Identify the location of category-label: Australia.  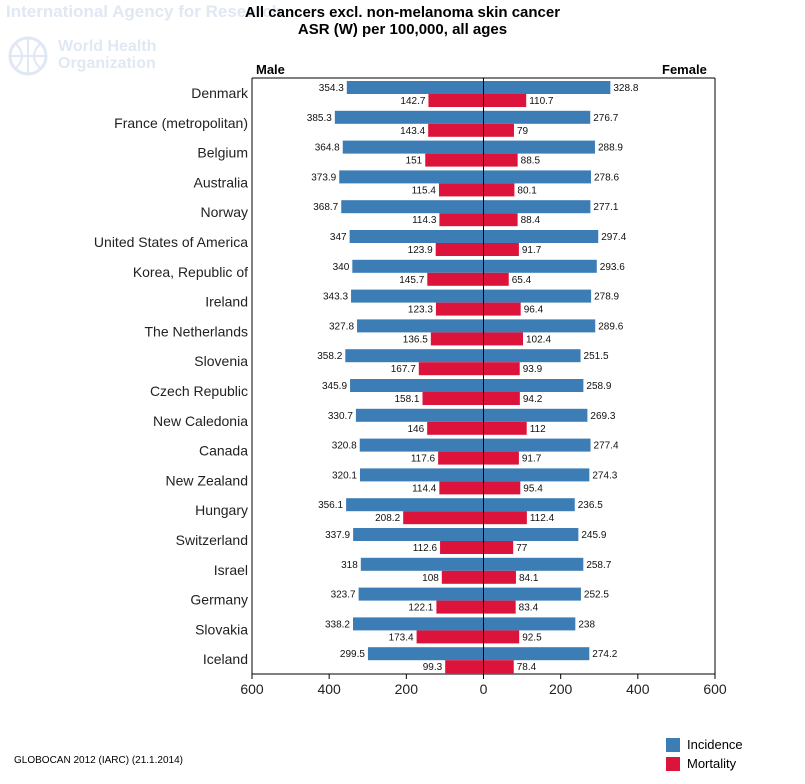
(221, 182).